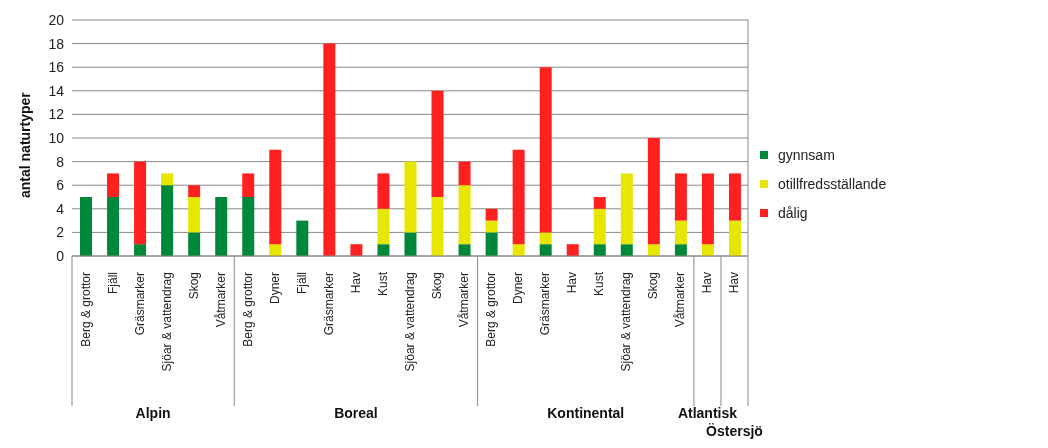 The image size is (1048, 448). Describe the element at coordinates (793, 212) in the screenshot. I see `legend-label: dålig` at that location.